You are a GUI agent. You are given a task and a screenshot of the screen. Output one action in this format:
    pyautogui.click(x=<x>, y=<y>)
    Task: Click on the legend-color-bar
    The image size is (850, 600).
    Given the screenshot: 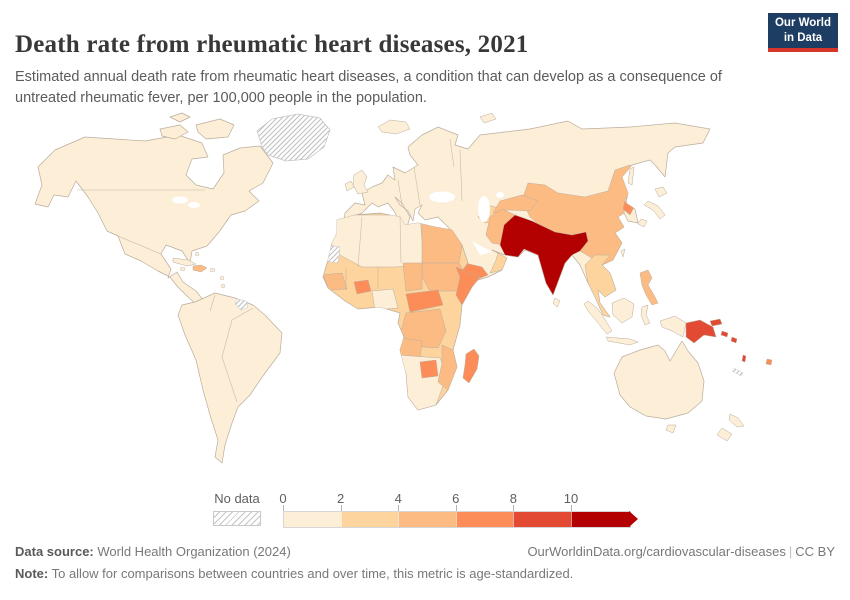 What is the action you would take?
    pyautogui.click(x=457, y=519)
    